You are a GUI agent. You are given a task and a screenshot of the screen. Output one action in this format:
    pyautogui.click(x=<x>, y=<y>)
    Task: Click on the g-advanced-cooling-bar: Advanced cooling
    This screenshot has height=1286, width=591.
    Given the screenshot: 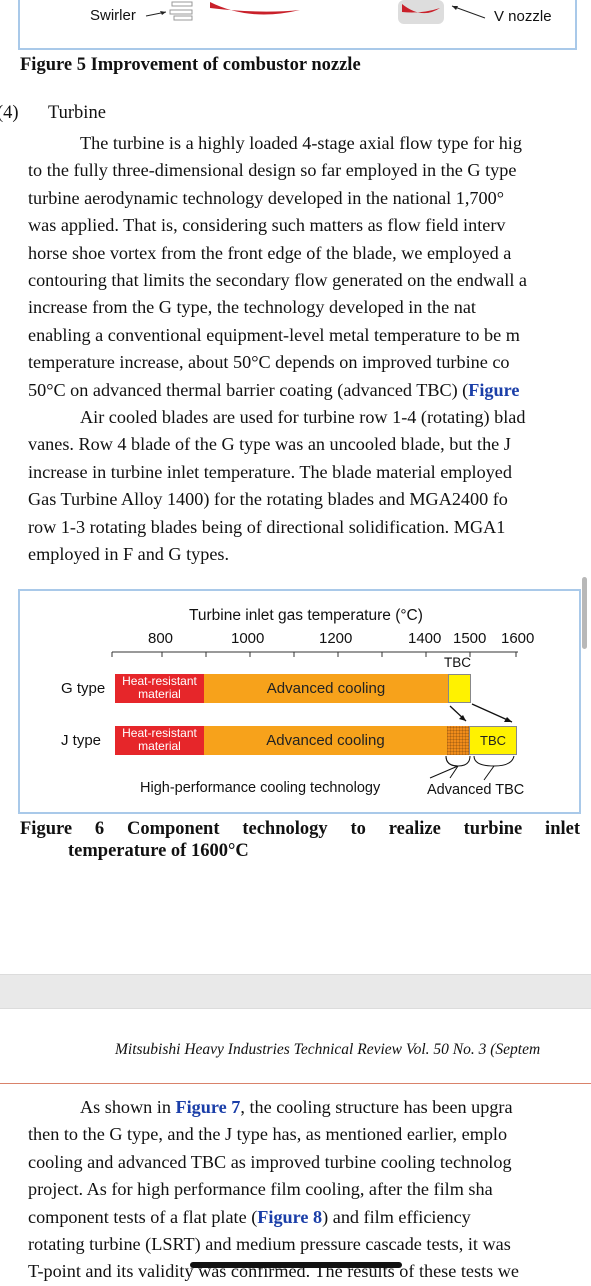 What is the action you would take?
    pyautogui.click(x=326, y=688)
    